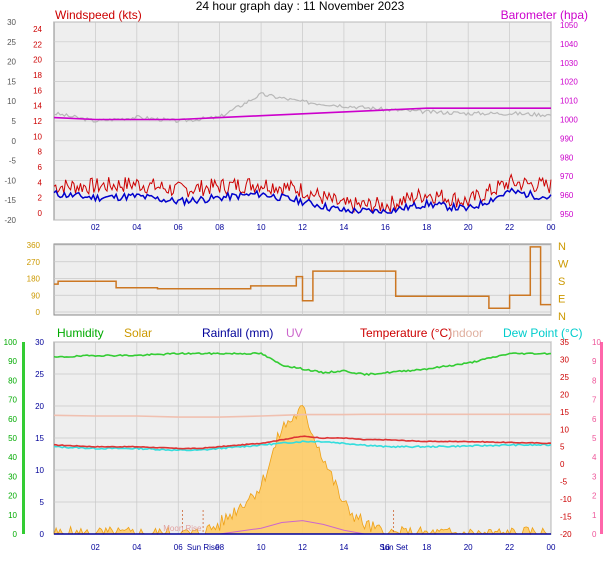  Describe the element at coordinates (385, 547) in the screenshot. I see `bottom-time-tick-label: 16` at that location.